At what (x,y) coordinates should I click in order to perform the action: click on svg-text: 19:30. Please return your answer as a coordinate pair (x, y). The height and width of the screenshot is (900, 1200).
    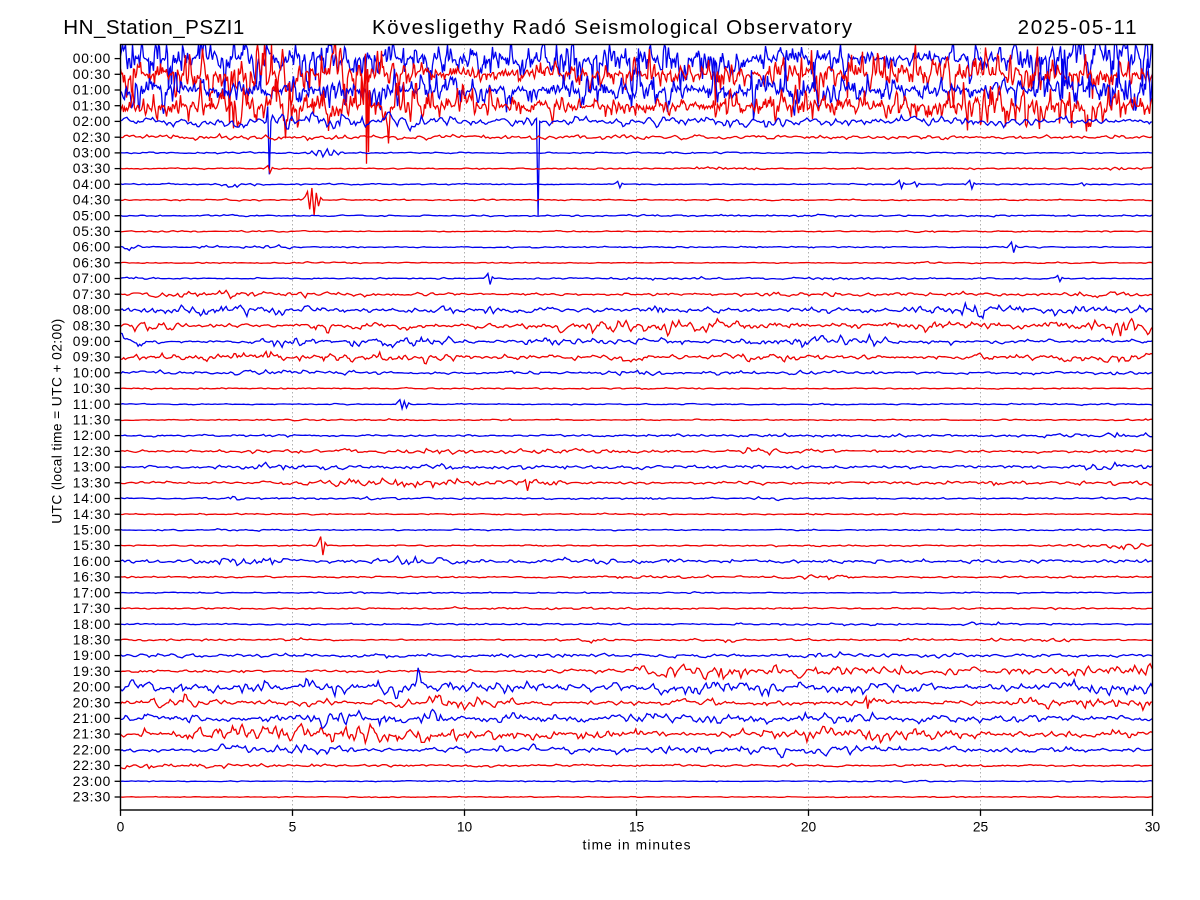
    Looking at the image, I should click on (92, 671).